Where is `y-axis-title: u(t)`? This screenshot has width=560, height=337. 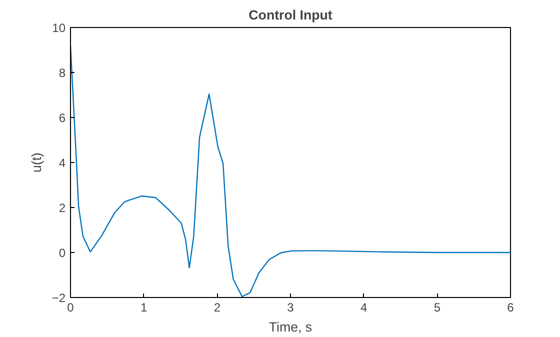
y-axis-title: u(t) is located at coordinates (36, 162).